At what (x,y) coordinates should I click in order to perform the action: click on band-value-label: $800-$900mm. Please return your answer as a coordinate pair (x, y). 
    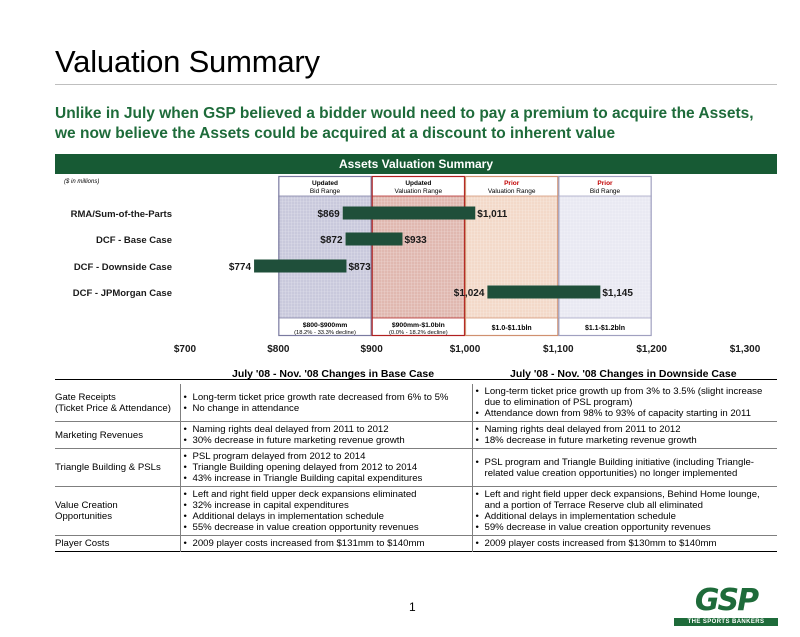
    Looking at the image, I should click on (325, 325).